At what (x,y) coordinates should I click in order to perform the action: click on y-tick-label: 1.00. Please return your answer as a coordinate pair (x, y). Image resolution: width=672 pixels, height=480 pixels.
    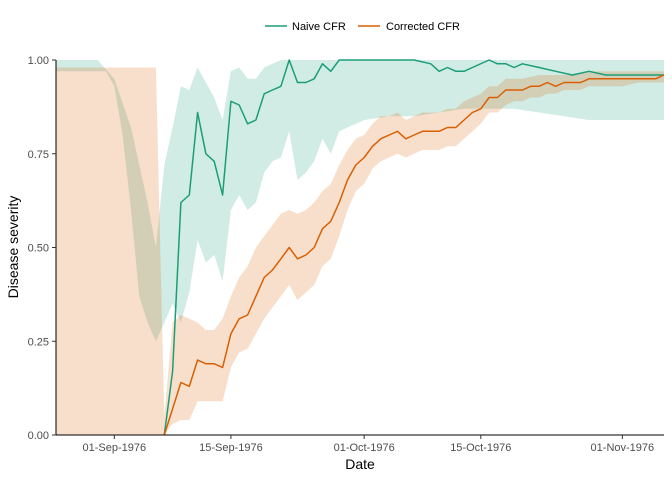
    Looking at the image, I should click on (38, 61).